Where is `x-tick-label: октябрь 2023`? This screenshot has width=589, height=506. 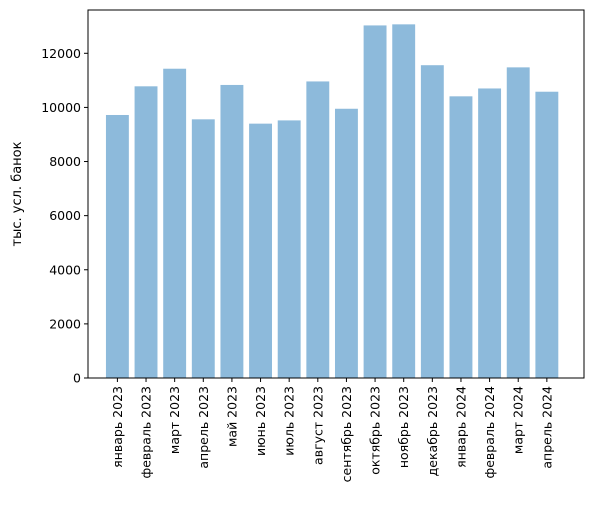 x-tick-label: октябрь 2023 is located at coordinates (375, 430).